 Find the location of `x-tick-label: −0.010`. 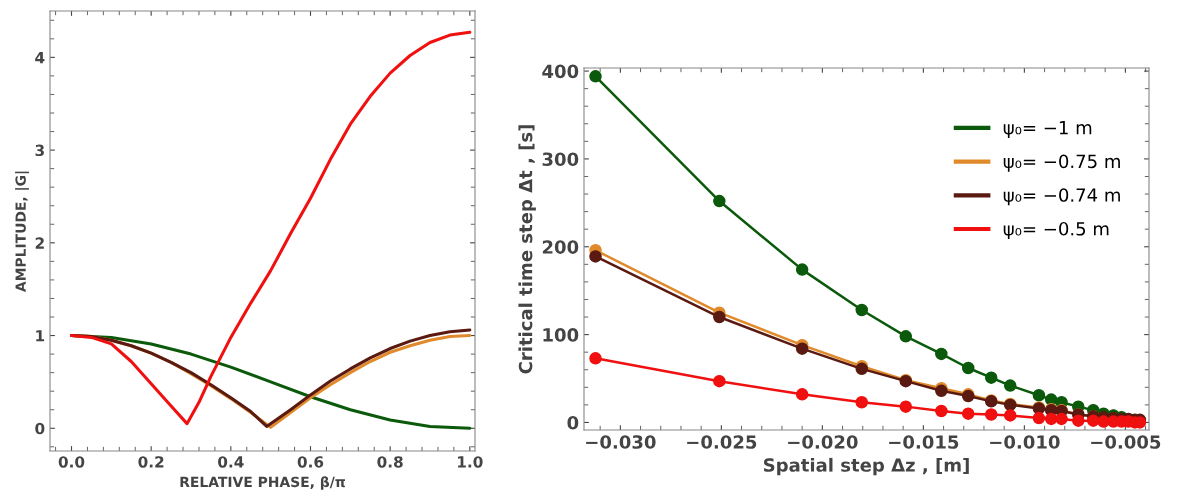

x-tick-label: −0.010 is located at coordinates (1025, 442).